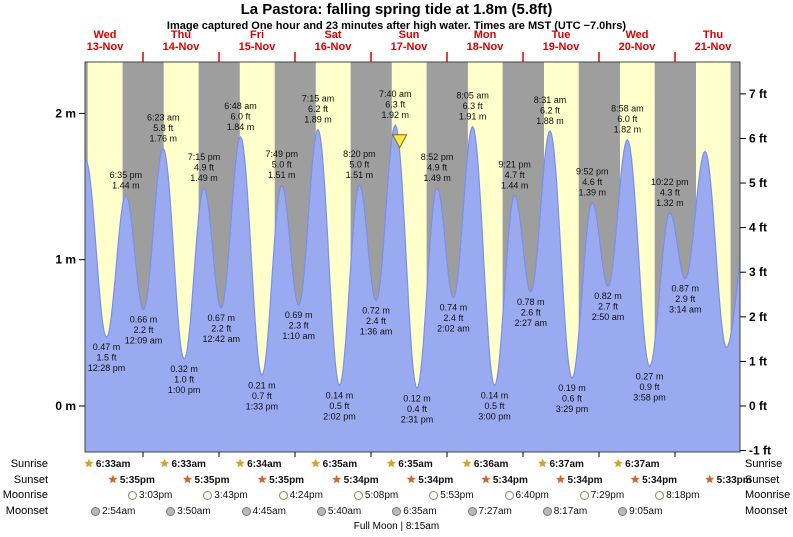  Describe the element at coordinates (104, 35) in the screenshot. I see `day-label-weekday: Wed` at that location.